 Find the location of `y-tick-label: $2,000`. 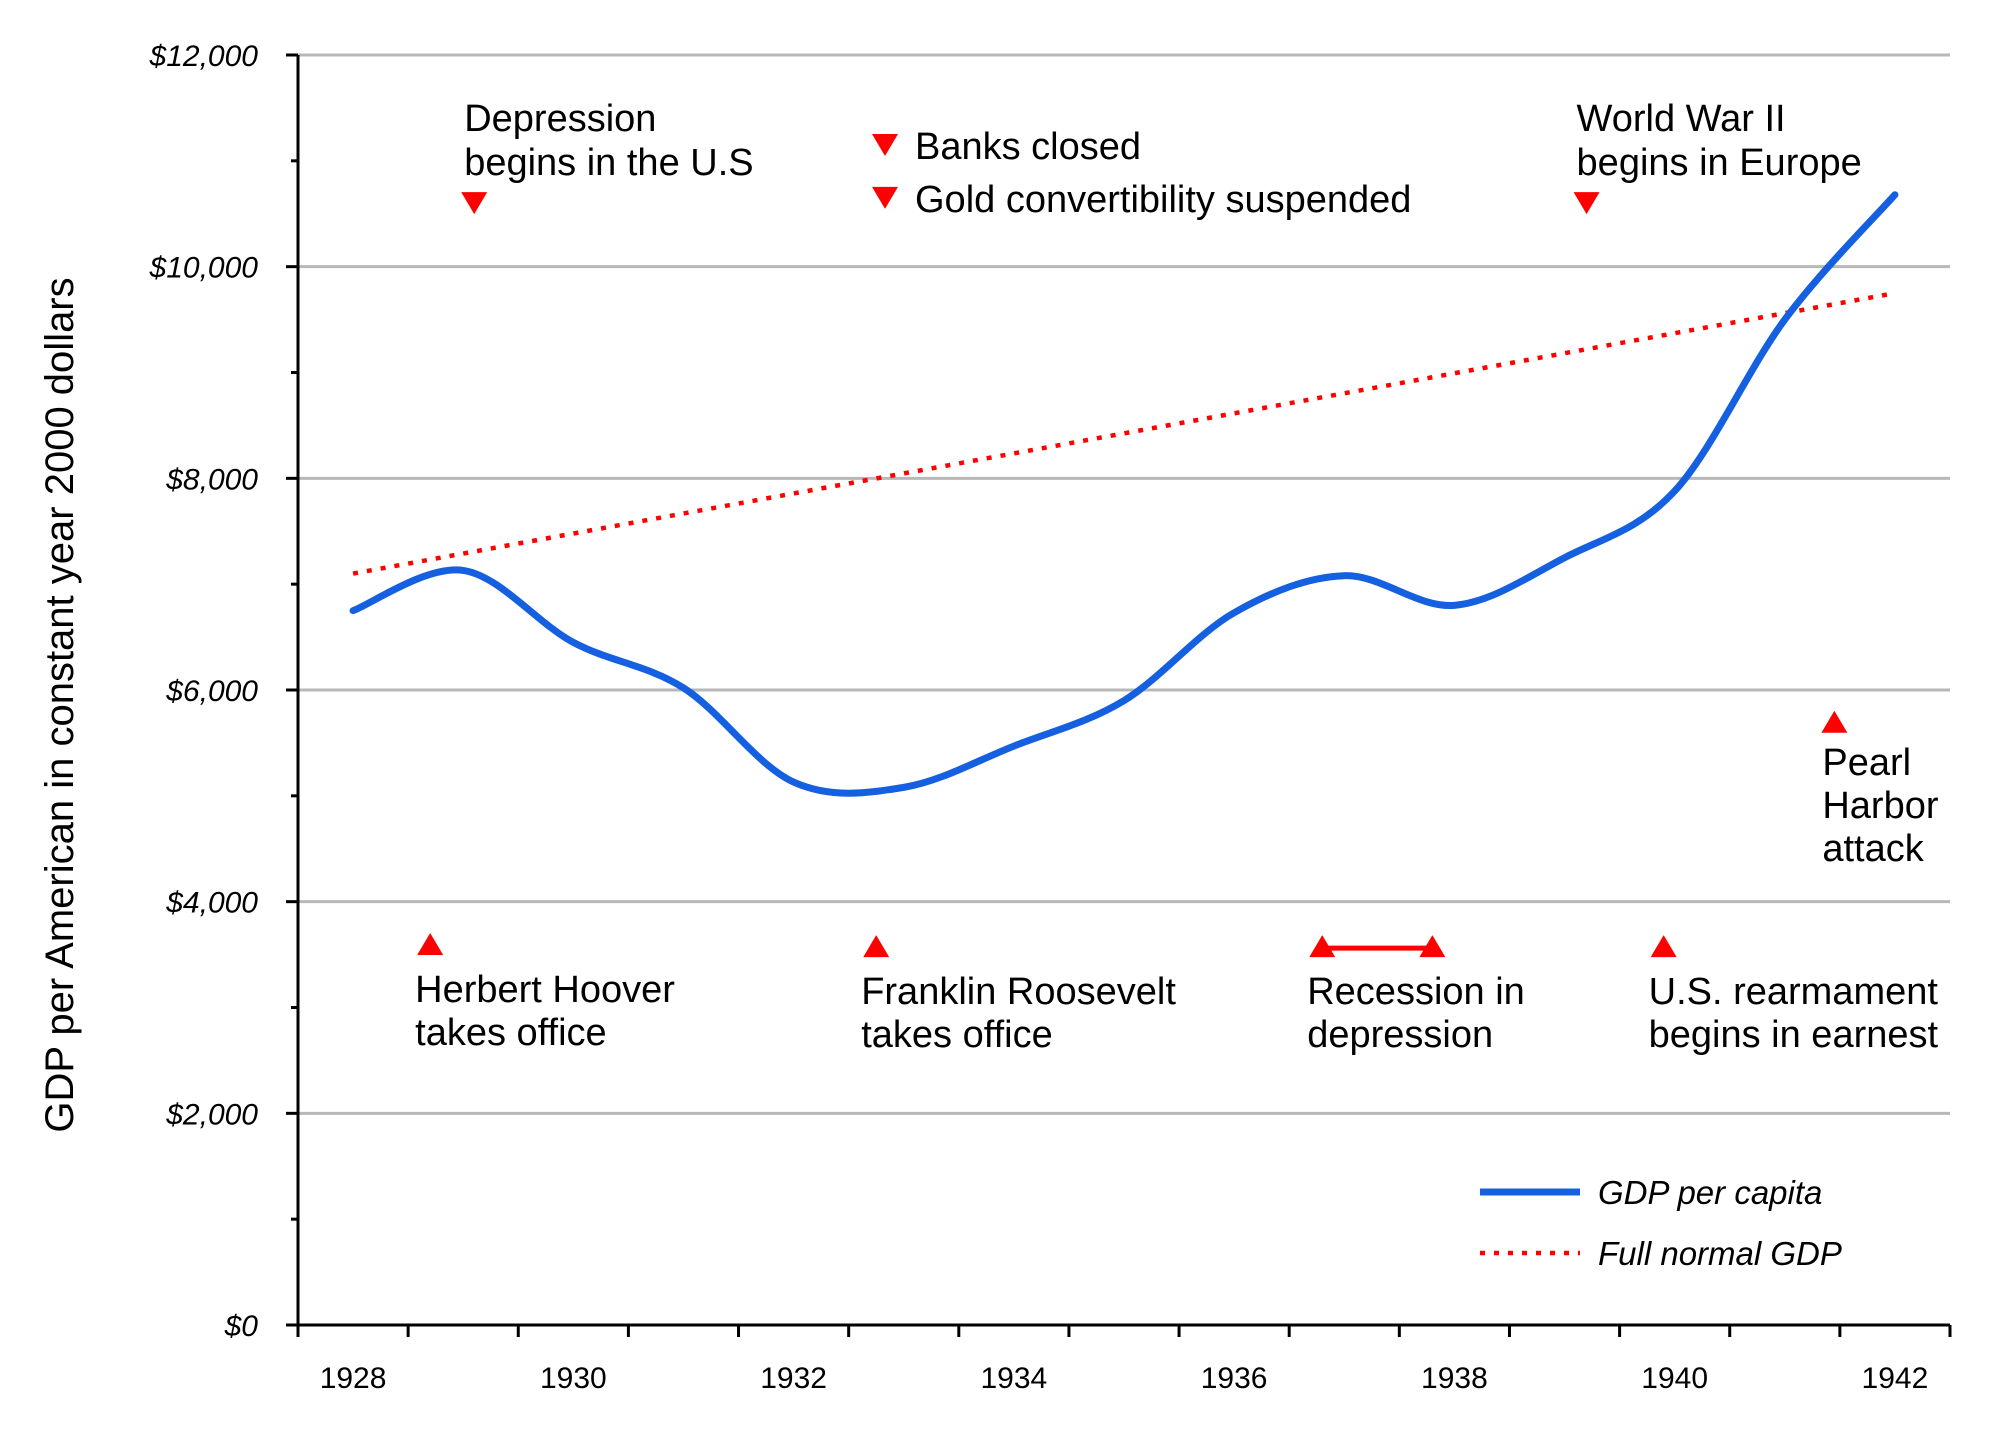

y-tick-label: $2,000 is located at coordinates (211, 1114).